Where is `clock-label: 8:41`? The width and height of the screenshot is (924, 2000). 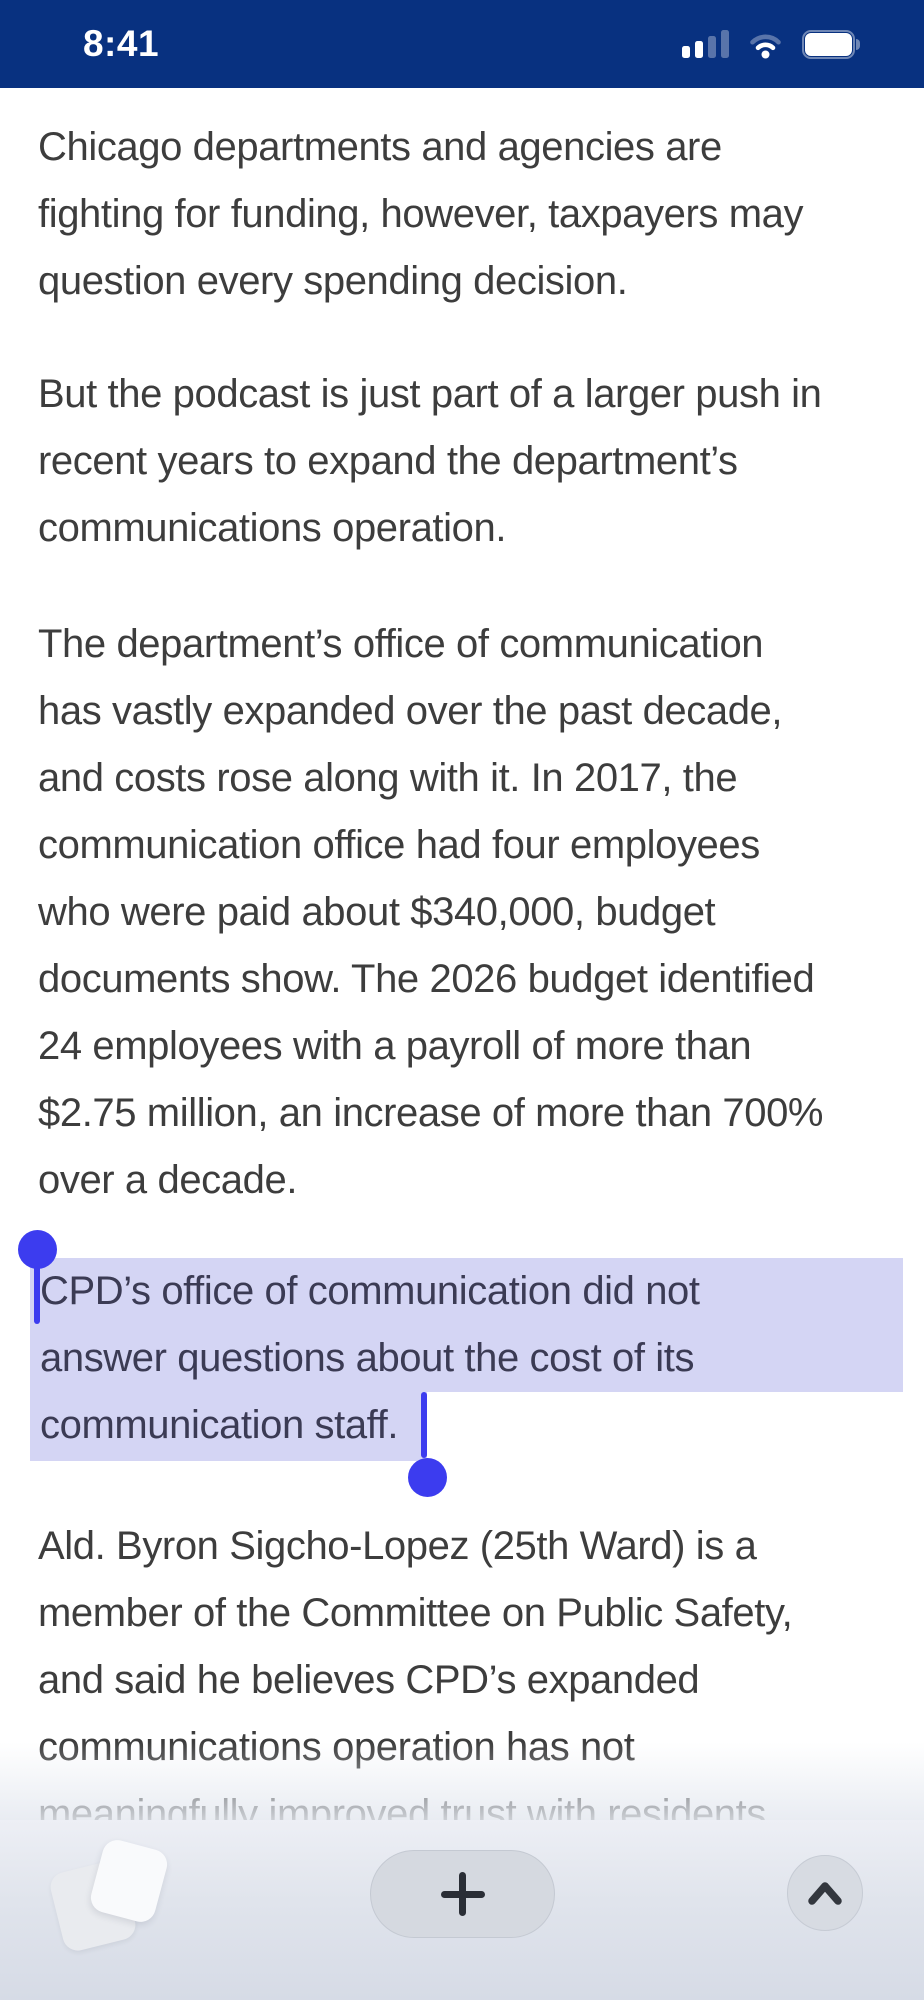 clock-label: 8:41 is located at coordinates (121, 43).